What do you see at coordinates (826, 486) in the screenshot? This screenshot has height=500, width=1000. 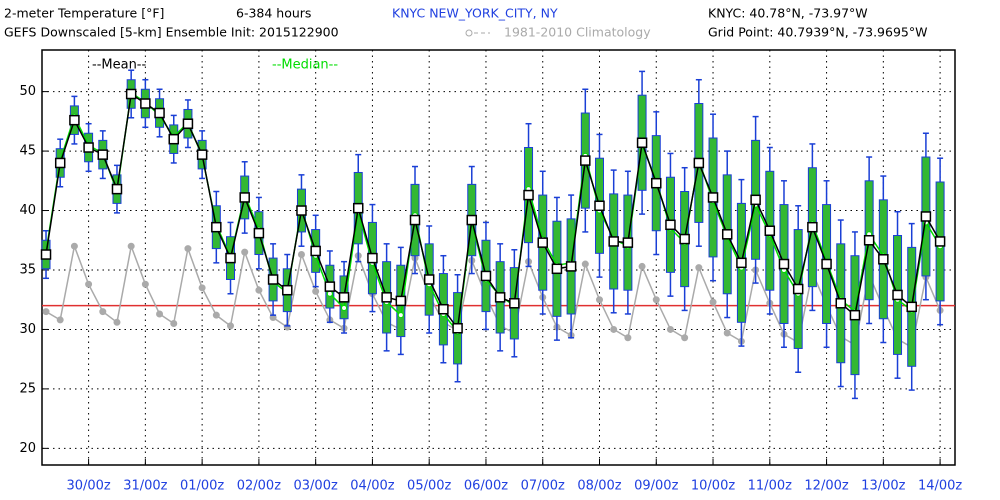 I see `x-tick-label: 12/00z` at bounding box center [826, 486].